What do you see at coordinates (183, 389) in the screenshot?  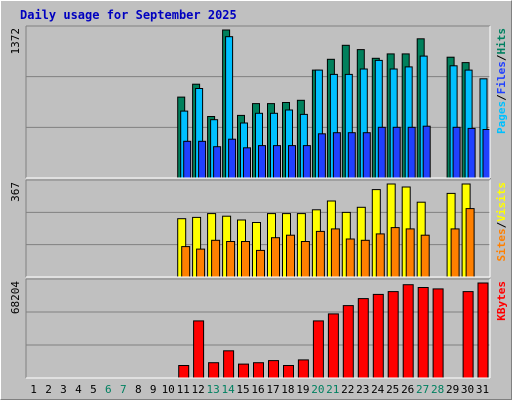 I see `x-tick-label-day-11: 11` at bounding box center [183, 389].